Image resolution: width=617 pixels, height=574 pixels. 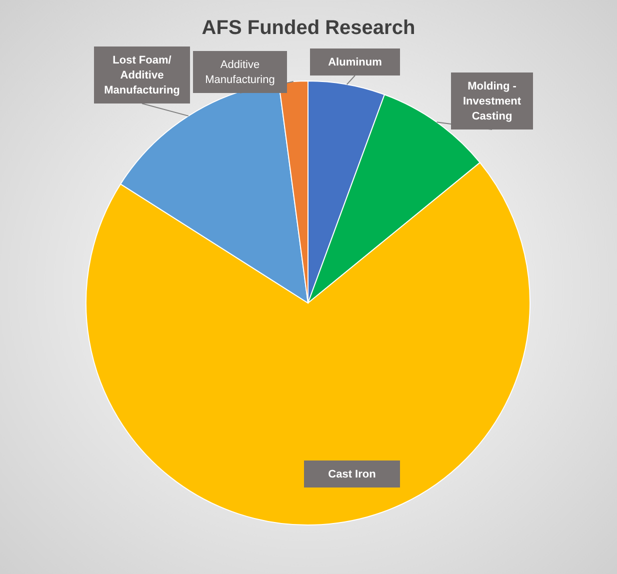 I want to click on slice-label: Cast Iron, so click(x=352, y=474).